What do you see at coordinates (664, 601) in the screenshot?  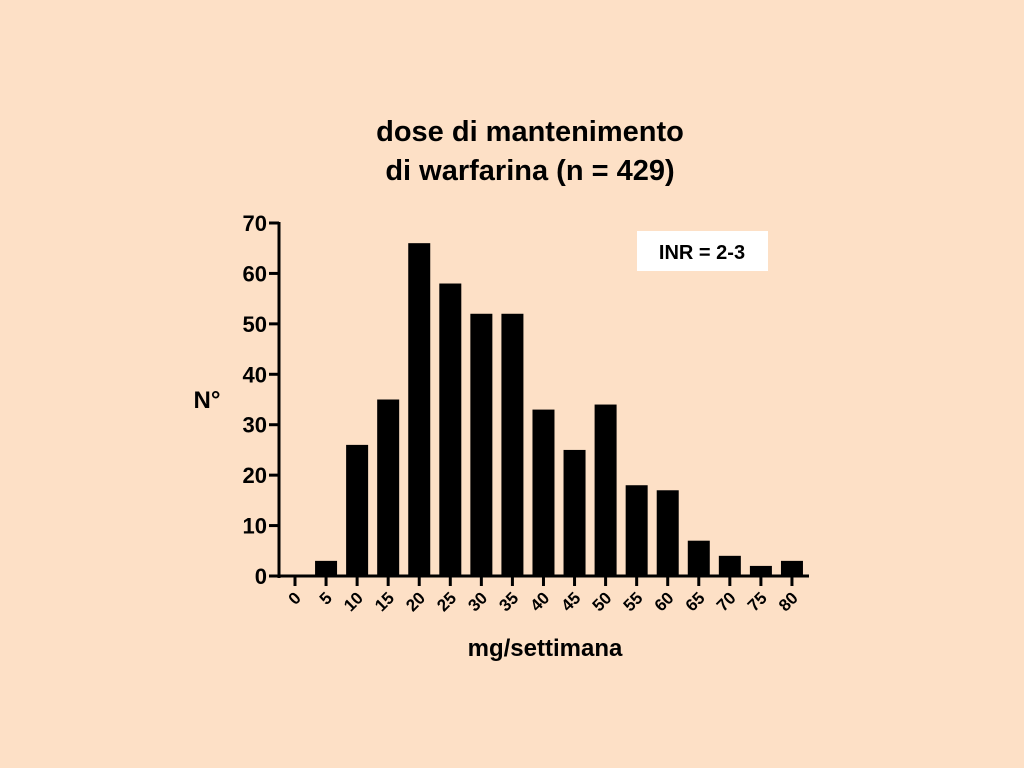 I see `x-tick-label: 60` at bounding box center [664, 601].